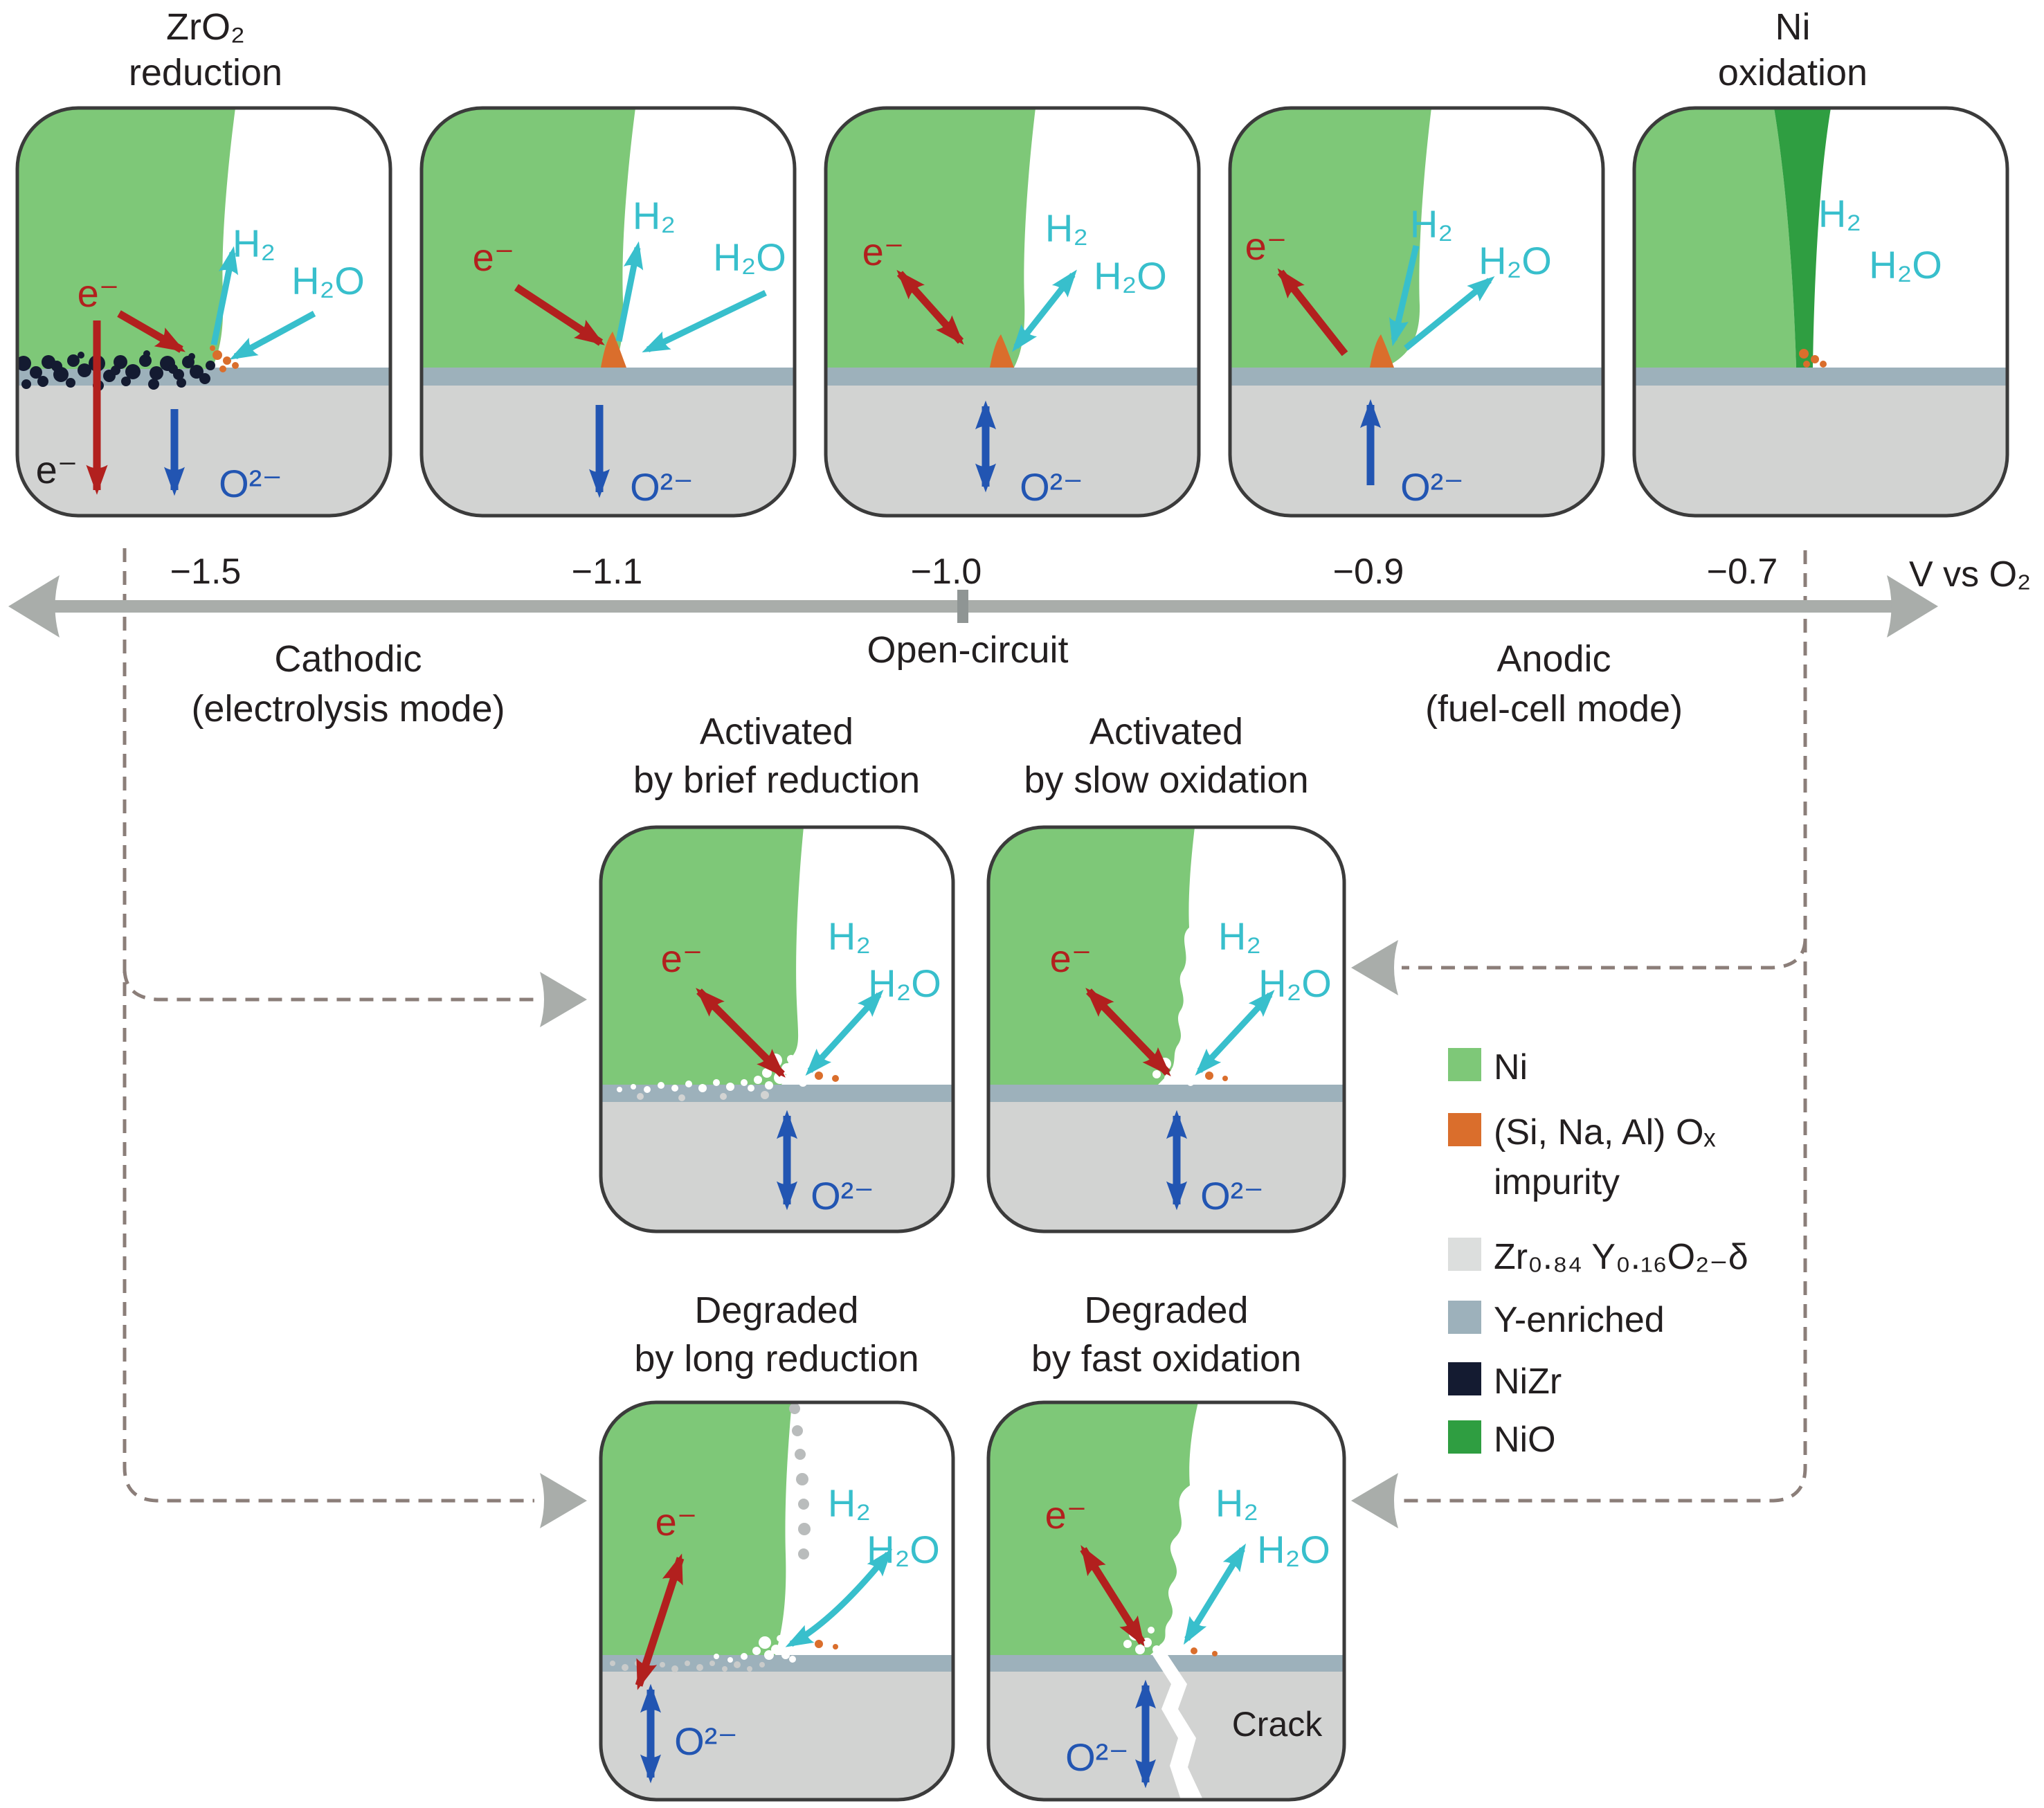  What do you see at coordinates (1792, 73) in the screenshot?
I see `title-ni-line2: oxidation` at bounding box center [1792, 73].